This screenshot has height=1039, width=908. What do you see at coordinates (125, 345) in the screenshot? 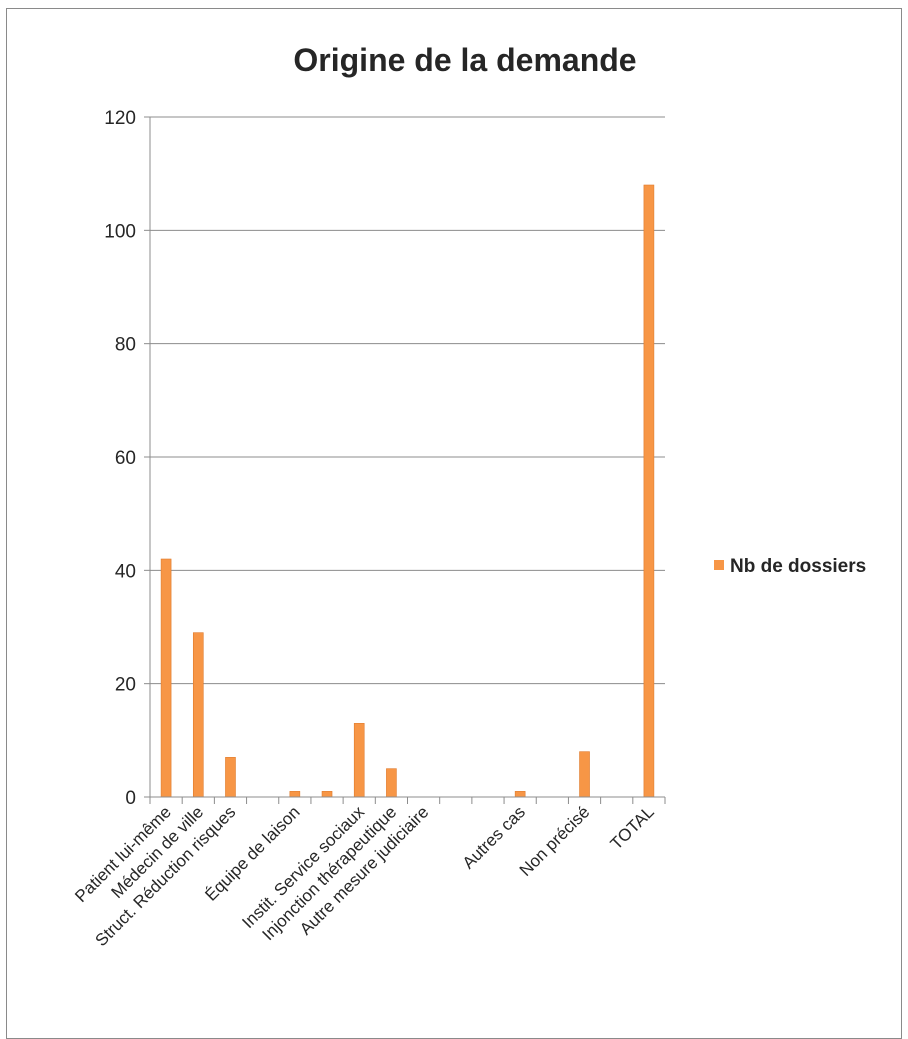
I see `y-tick-label: 80` at bounding box center [125, 345].